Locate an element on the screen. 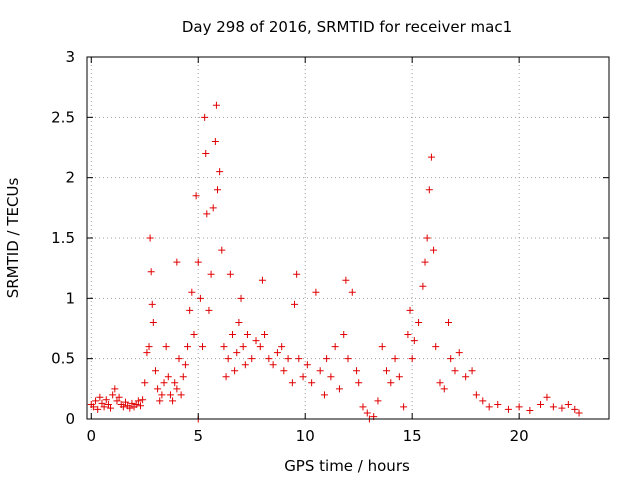 This screenshot has width=640, height=480. y-tick-label: 2.5 is located at coordinates (63, 117).